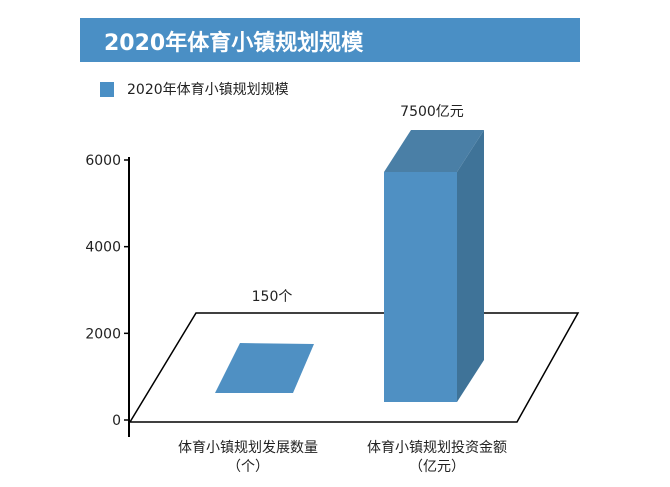 The height and width of the screenshot is (487, 670). Describe the element at coordinates (437, 467) in the screenshot. I see `category-unit-1: （亿元）` at that location.